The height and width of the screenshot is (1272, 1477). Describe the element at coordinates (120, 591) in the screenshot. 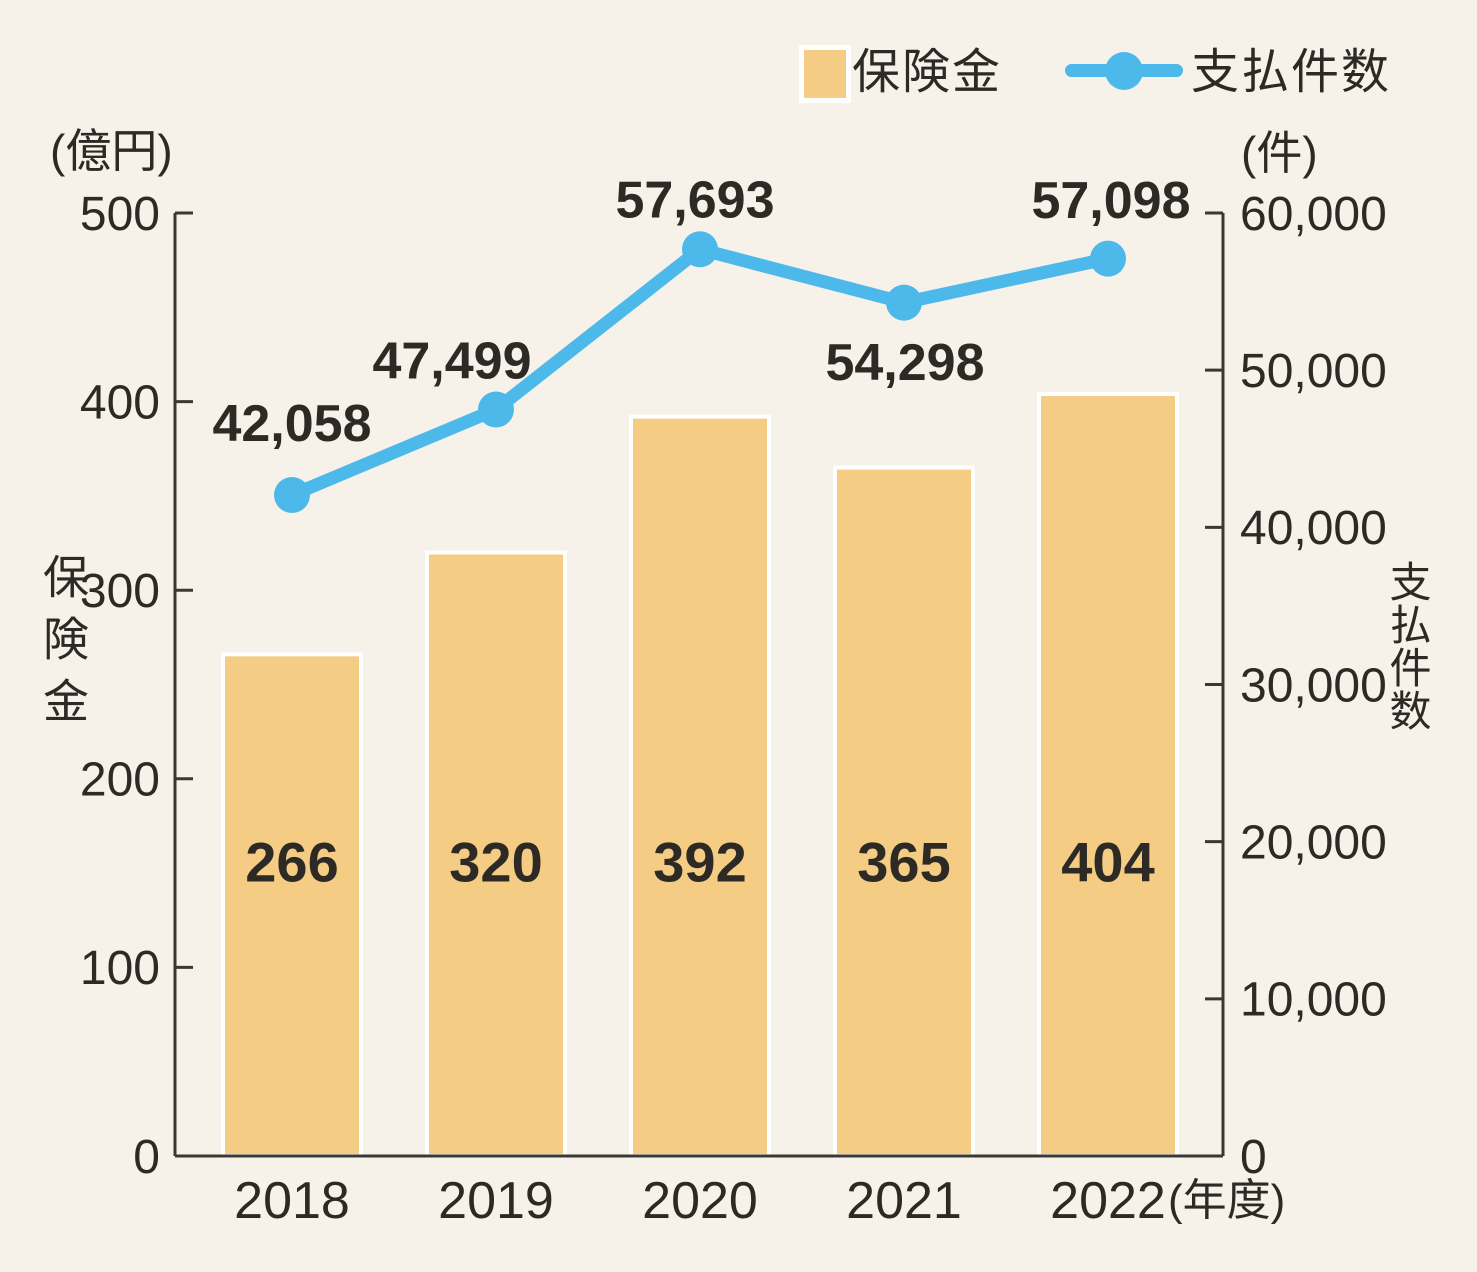

I see `left-tick-label-300: 300` at that location.